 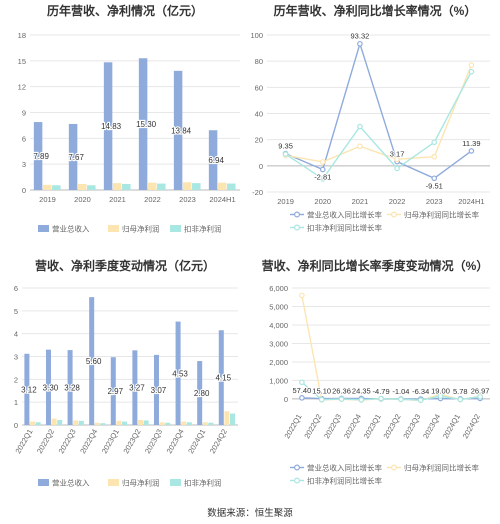 What do you see at coordinates (71, 229) in the screenshot?
I see `legend-label: 营业总收入` at bounding box center [71, 229].